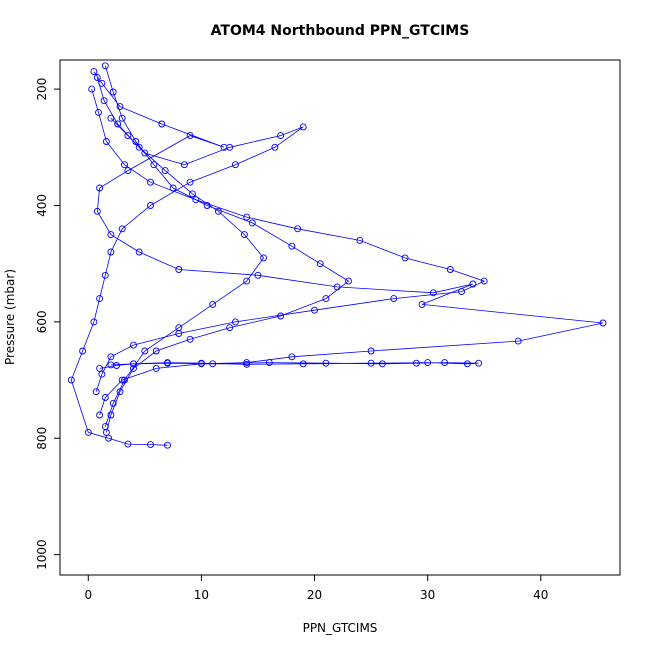 The height and width of the screenshot is (650, 650). I want to click on x-axis: 0 10 20 30 40, so click(316, 588).